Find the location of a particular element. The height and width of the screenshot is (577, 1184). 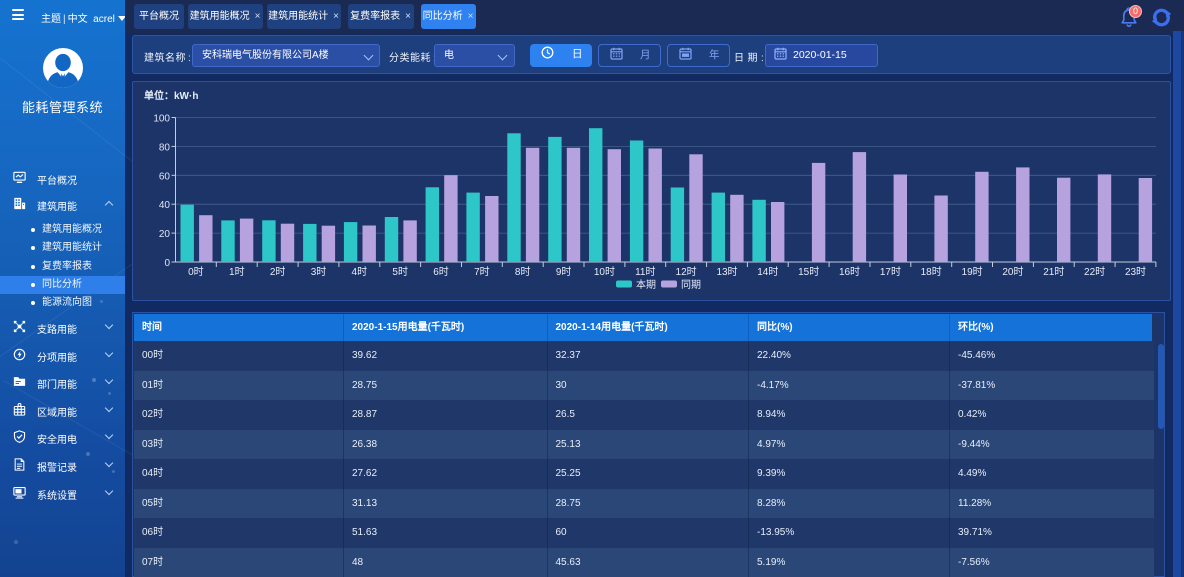

svg-text: 40 is located at coordinates (165, 205).